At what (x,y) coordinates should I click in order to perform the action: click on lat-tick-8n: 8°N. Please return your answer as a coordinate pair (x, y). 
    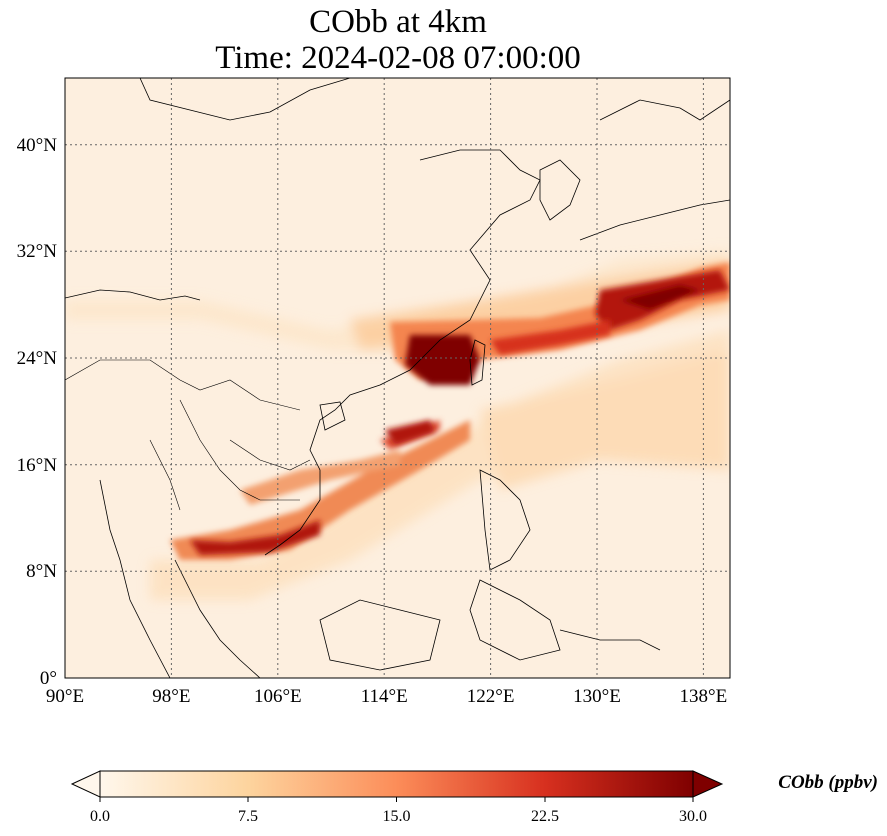
    Looking at the image, I should click on (41, 571).